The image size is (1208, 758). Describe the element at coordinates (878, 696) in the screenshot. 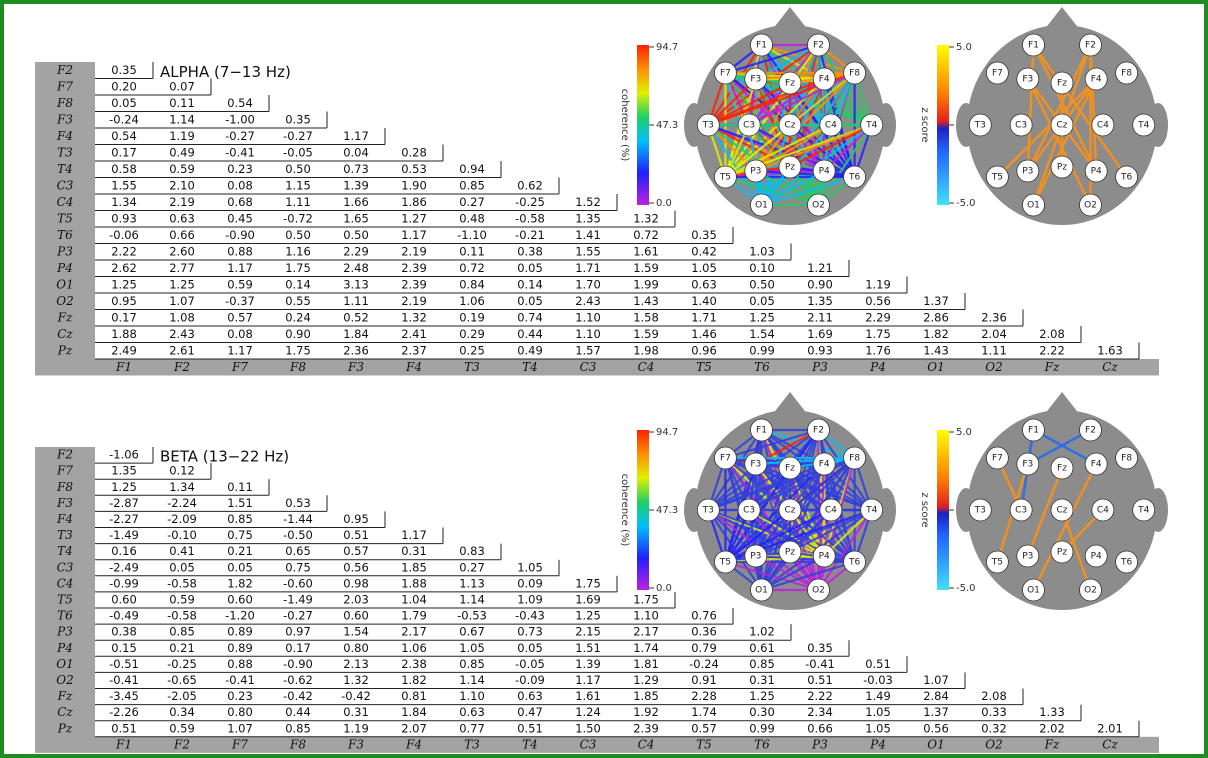

I see `cell-value: 1.49` at that location.